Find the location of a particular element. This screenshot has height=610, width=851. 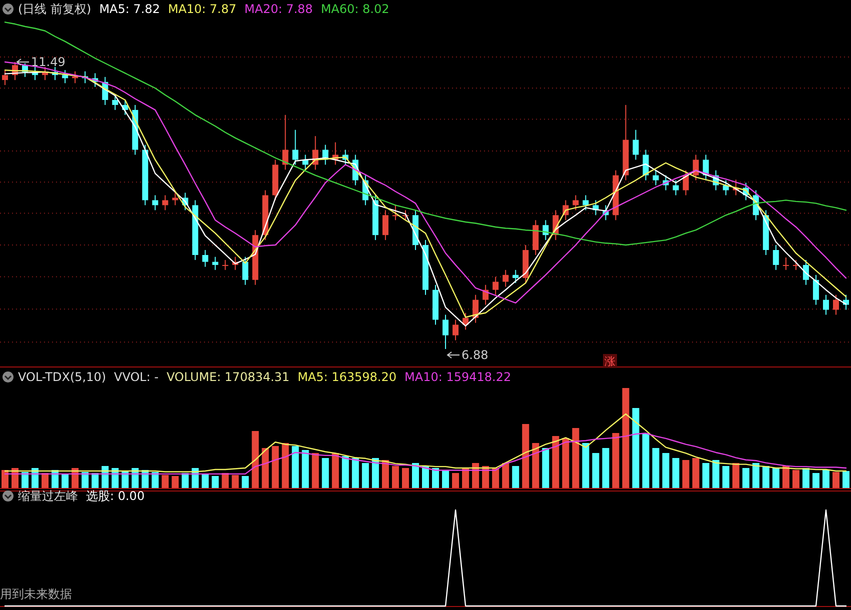

text: MA10: 7.87 is located at coordinates (202, 9).